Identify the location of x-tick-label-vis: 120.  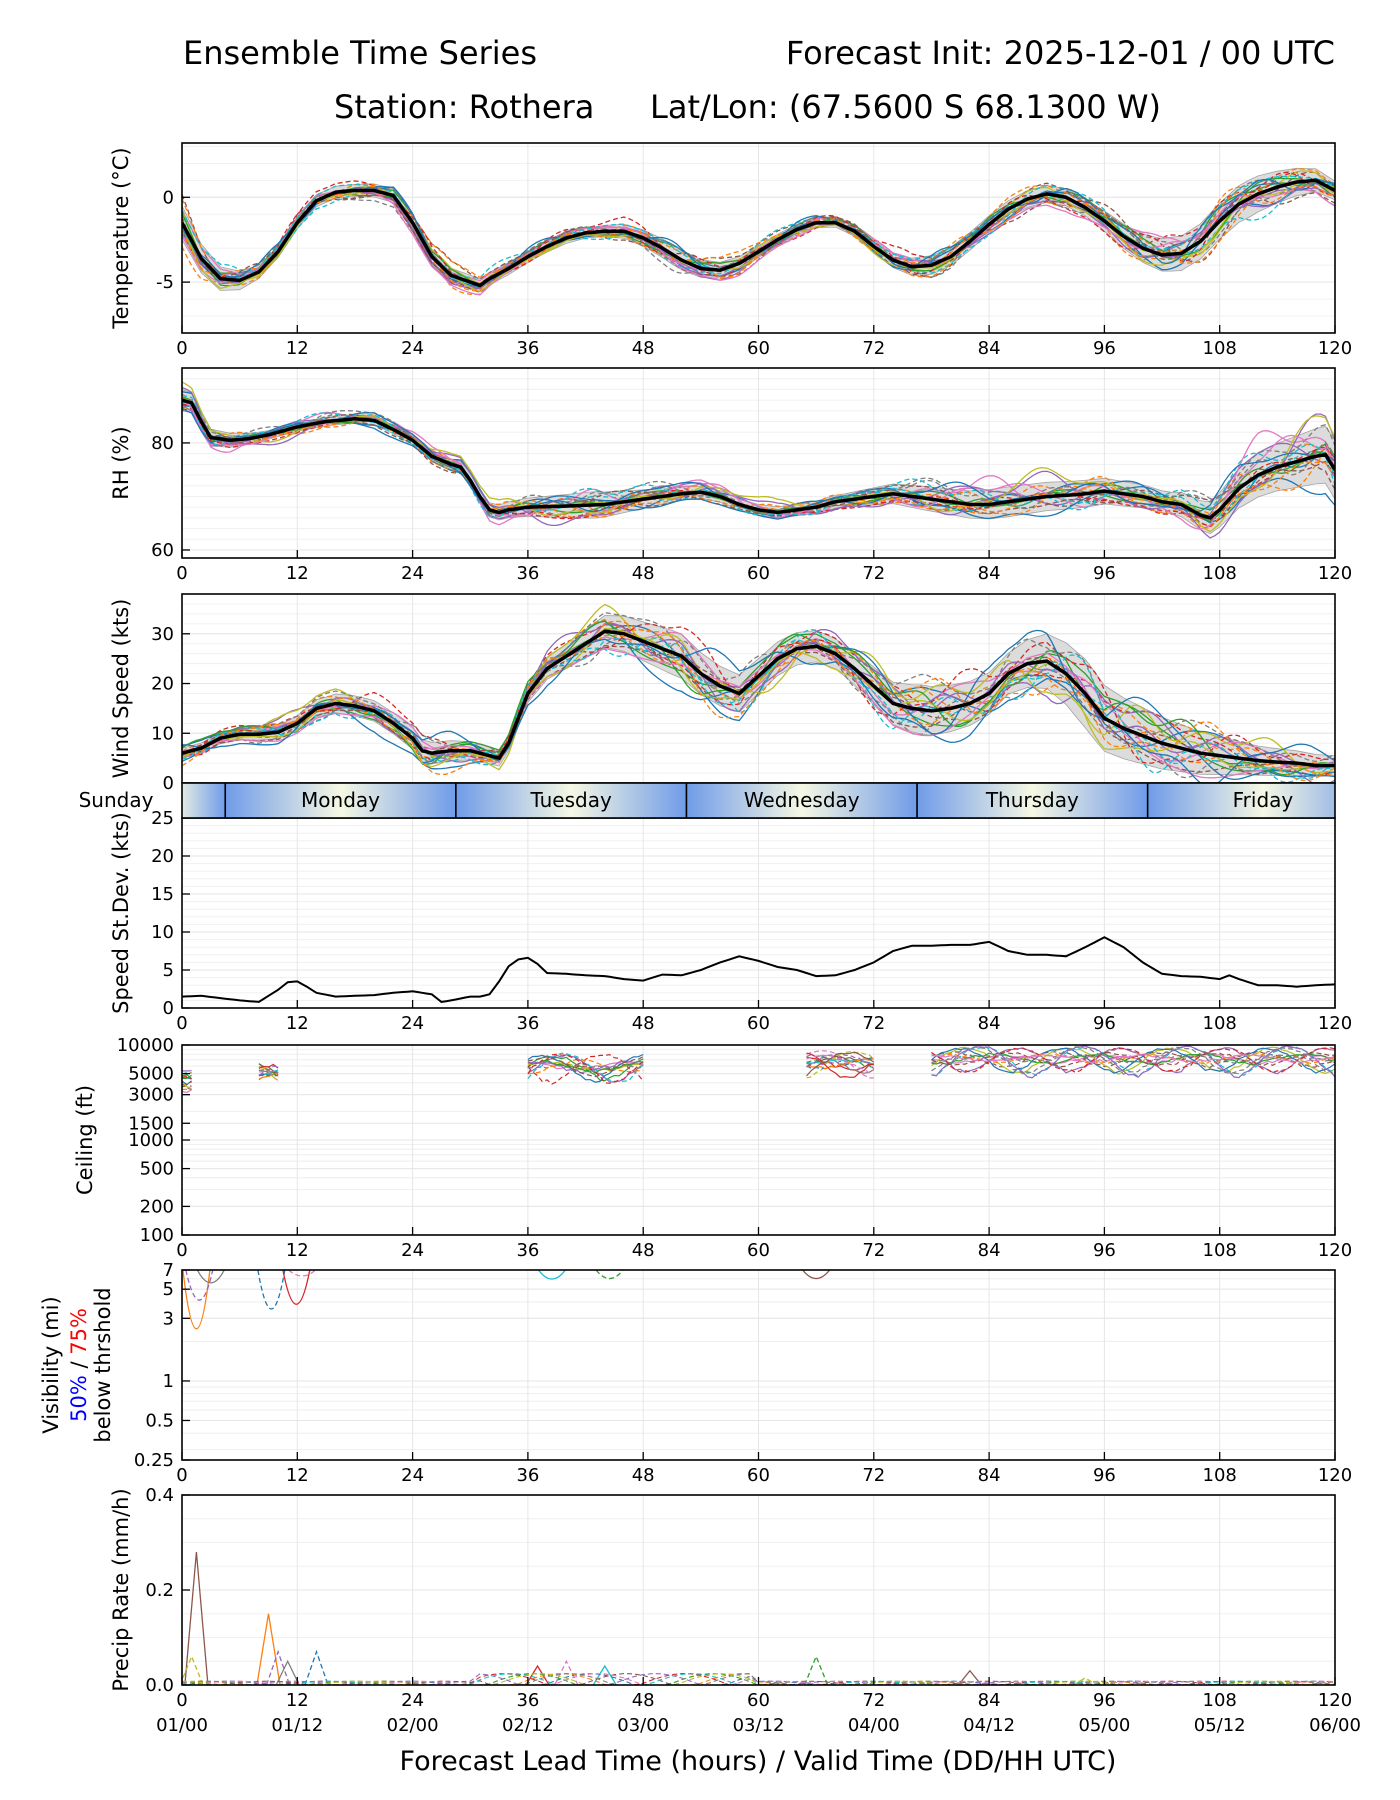
(1335, 1475).